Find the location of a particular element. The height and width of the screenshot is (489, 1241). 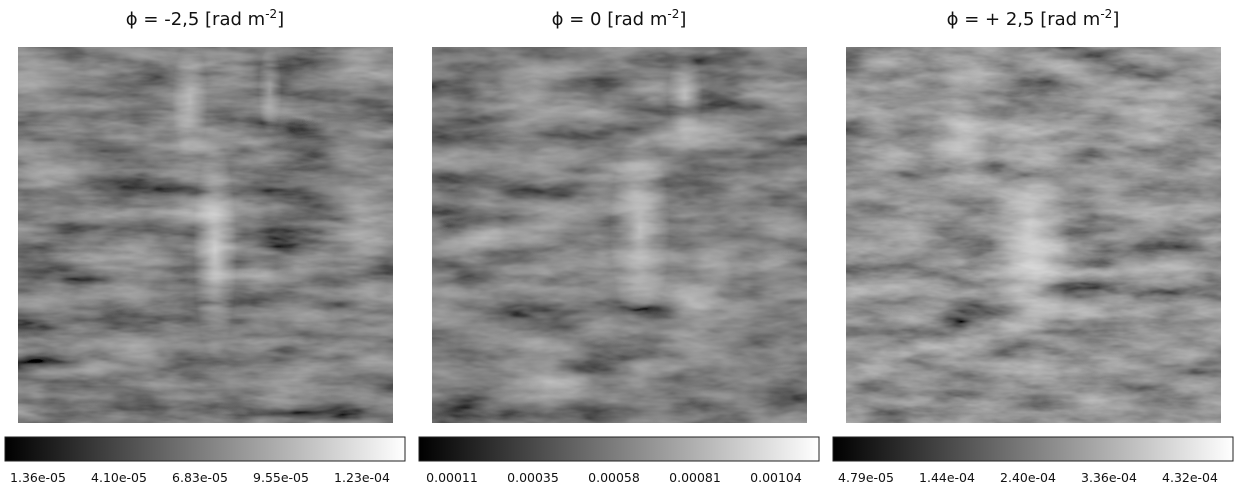

colorbar-tick-label: 0.00058 is located at coordinates (614, 477).